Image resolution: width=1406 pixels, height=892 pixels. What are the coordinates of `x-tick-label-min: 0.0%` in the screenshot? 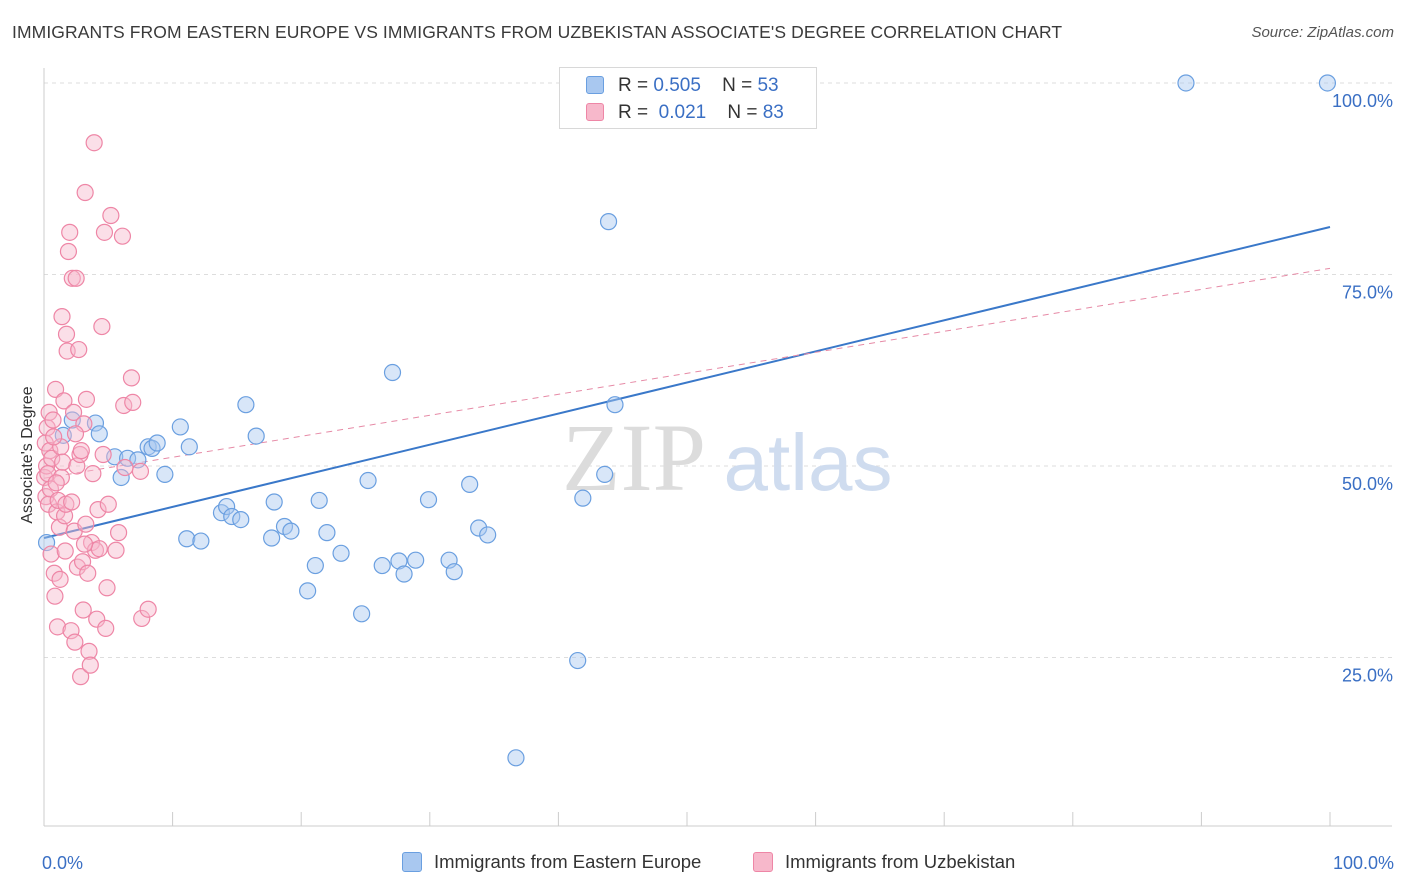 It's located at (63, 863).